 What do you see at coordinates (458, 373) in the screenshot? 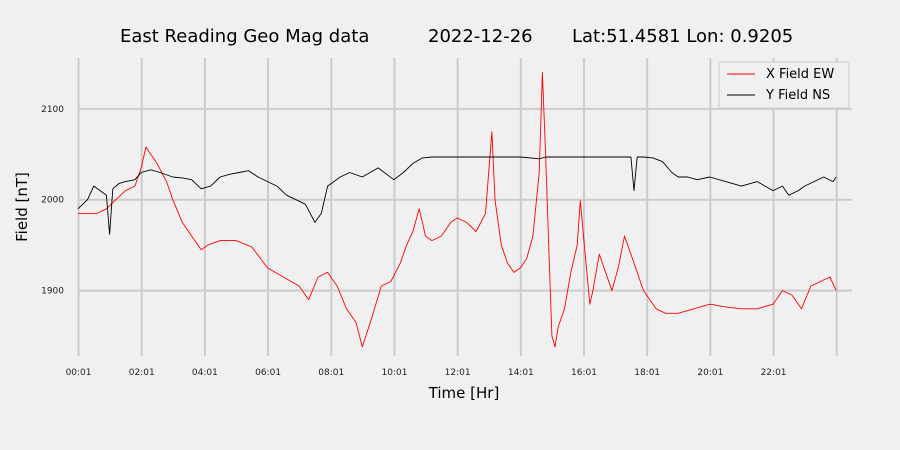
I see `x-tick-label: 12:01` at bounding box center [458, 373].